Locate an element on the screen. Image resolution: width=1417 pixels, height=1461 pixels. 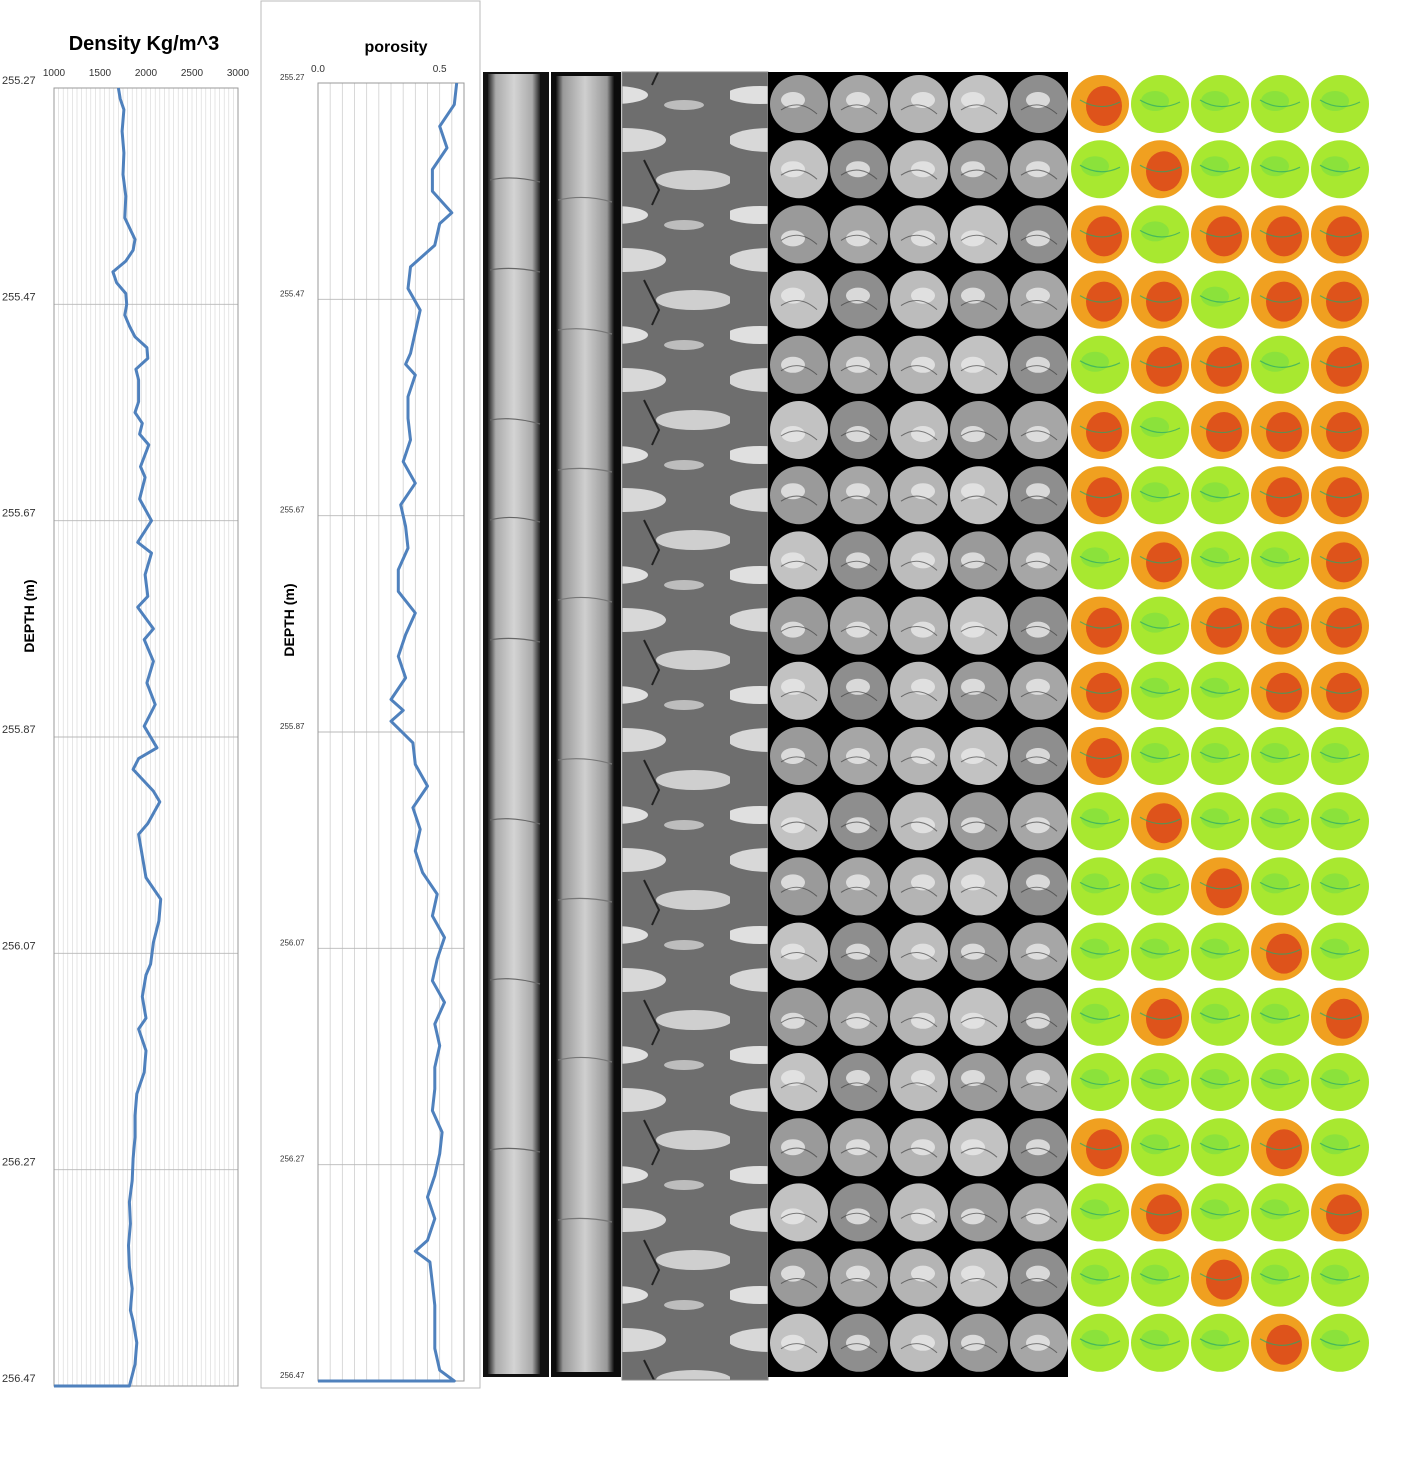
density-title: Density Kg/m^3 is located at coordinates (144, 44).